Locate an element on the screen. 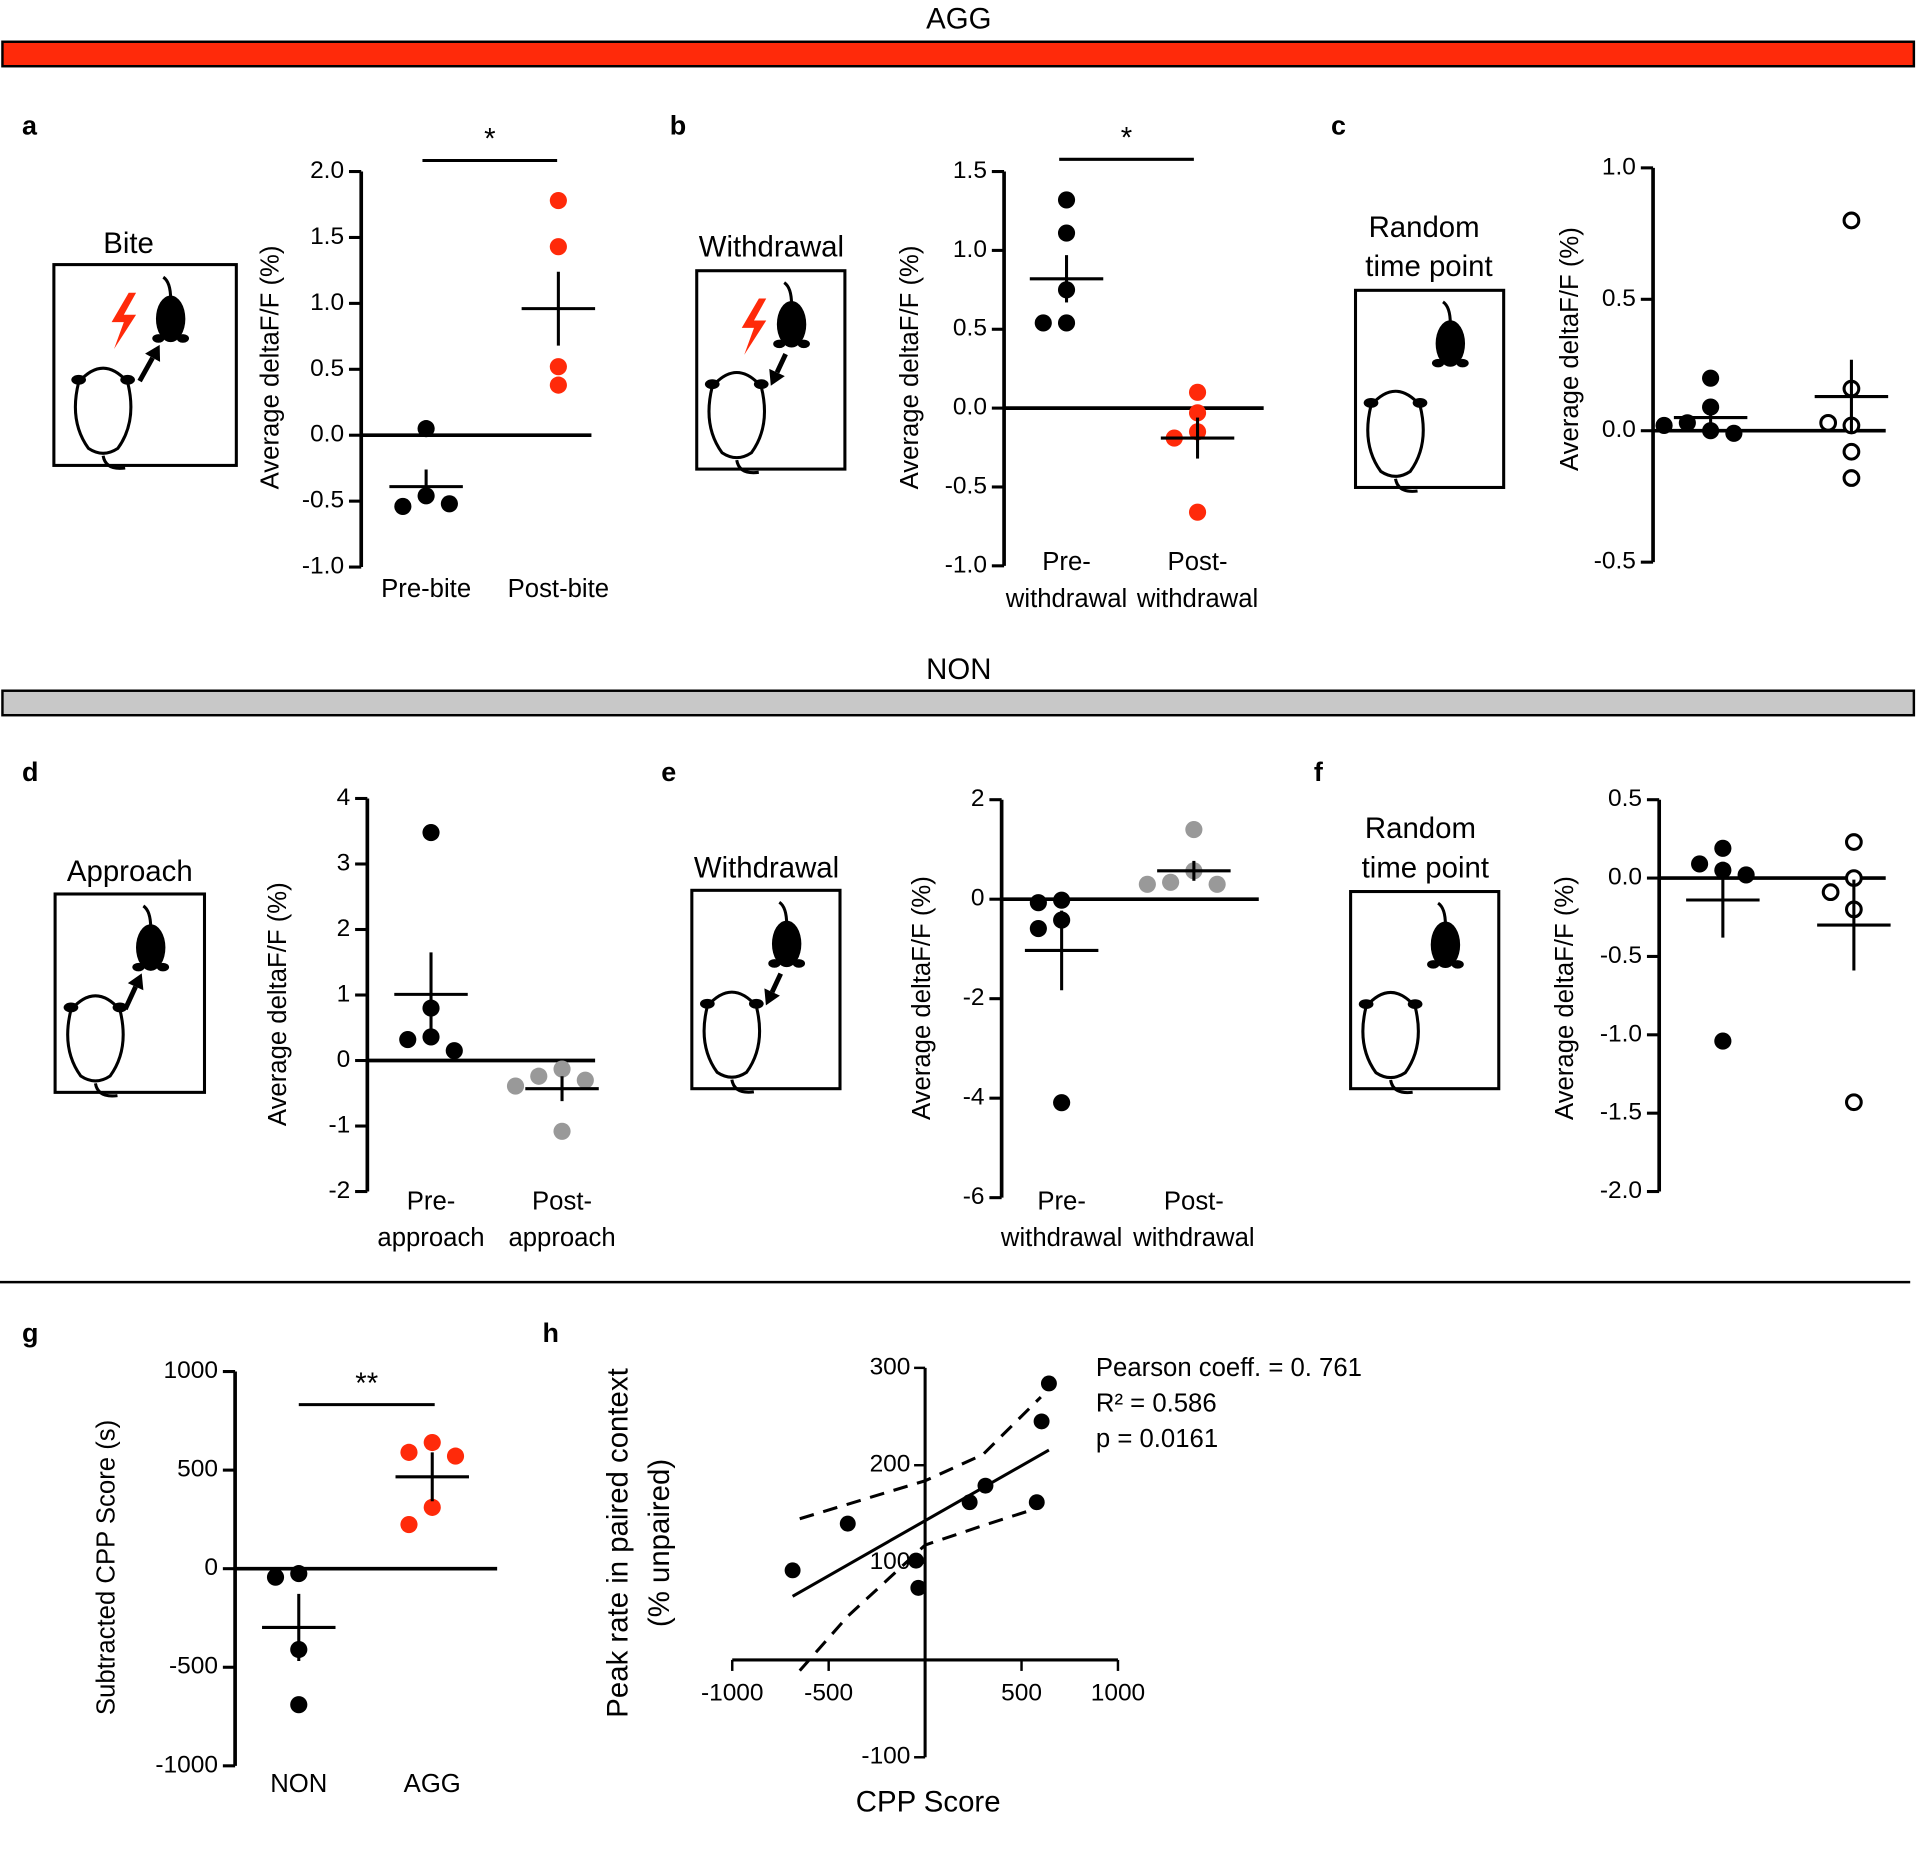  x-tick-label: 500 is located at coordinates (1021, 1693).